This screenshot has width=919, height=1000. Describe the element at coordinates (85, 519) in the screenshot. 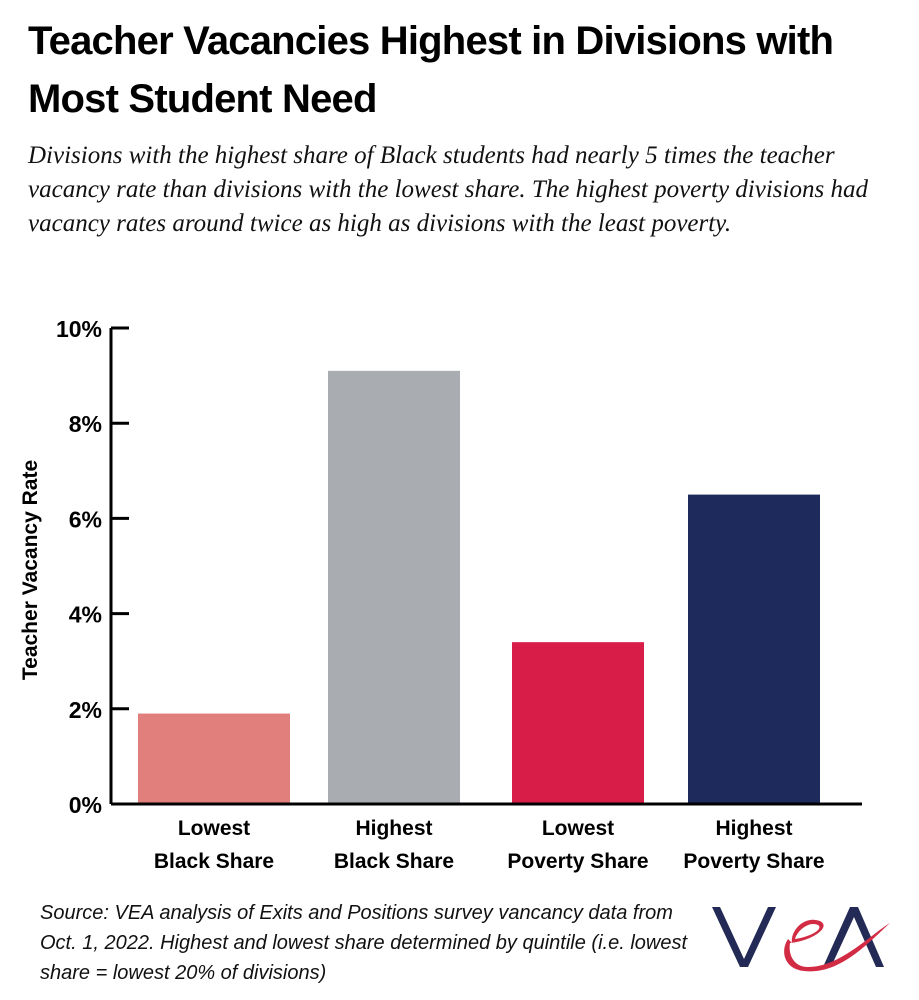

I see `y-tick-label: 6%` at that location.